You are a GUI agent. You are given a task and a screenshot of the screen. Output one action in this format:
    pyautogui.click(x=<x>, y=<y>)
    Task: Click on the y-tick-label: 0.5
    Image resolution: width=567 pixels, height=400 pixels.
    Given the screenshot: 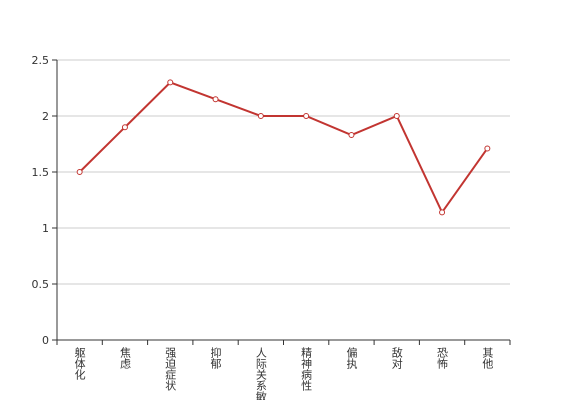 What is the action you would take?
    pyautogui.click(x=41, y=284)
    